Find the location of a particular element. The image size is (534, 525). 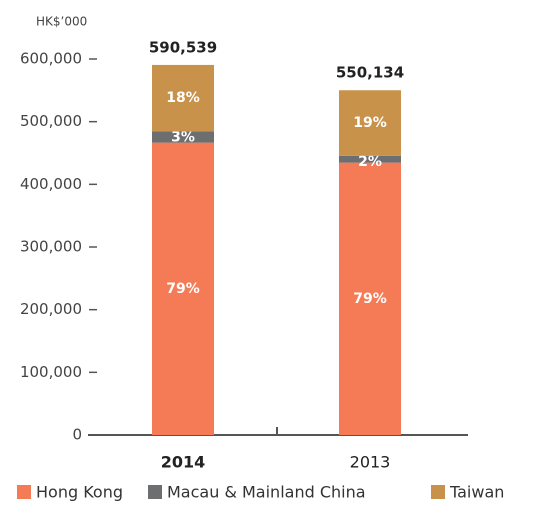

y-tick-label: 200,000 is located at coordinates (51, 309).